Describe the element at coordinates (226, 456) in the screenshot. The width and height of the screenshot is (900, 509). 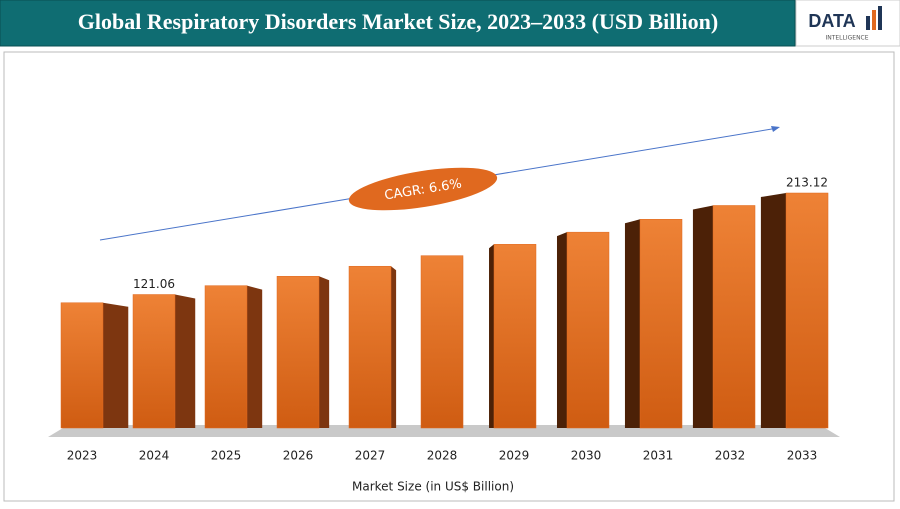
I see `x-tick-label: 2025` at that location.